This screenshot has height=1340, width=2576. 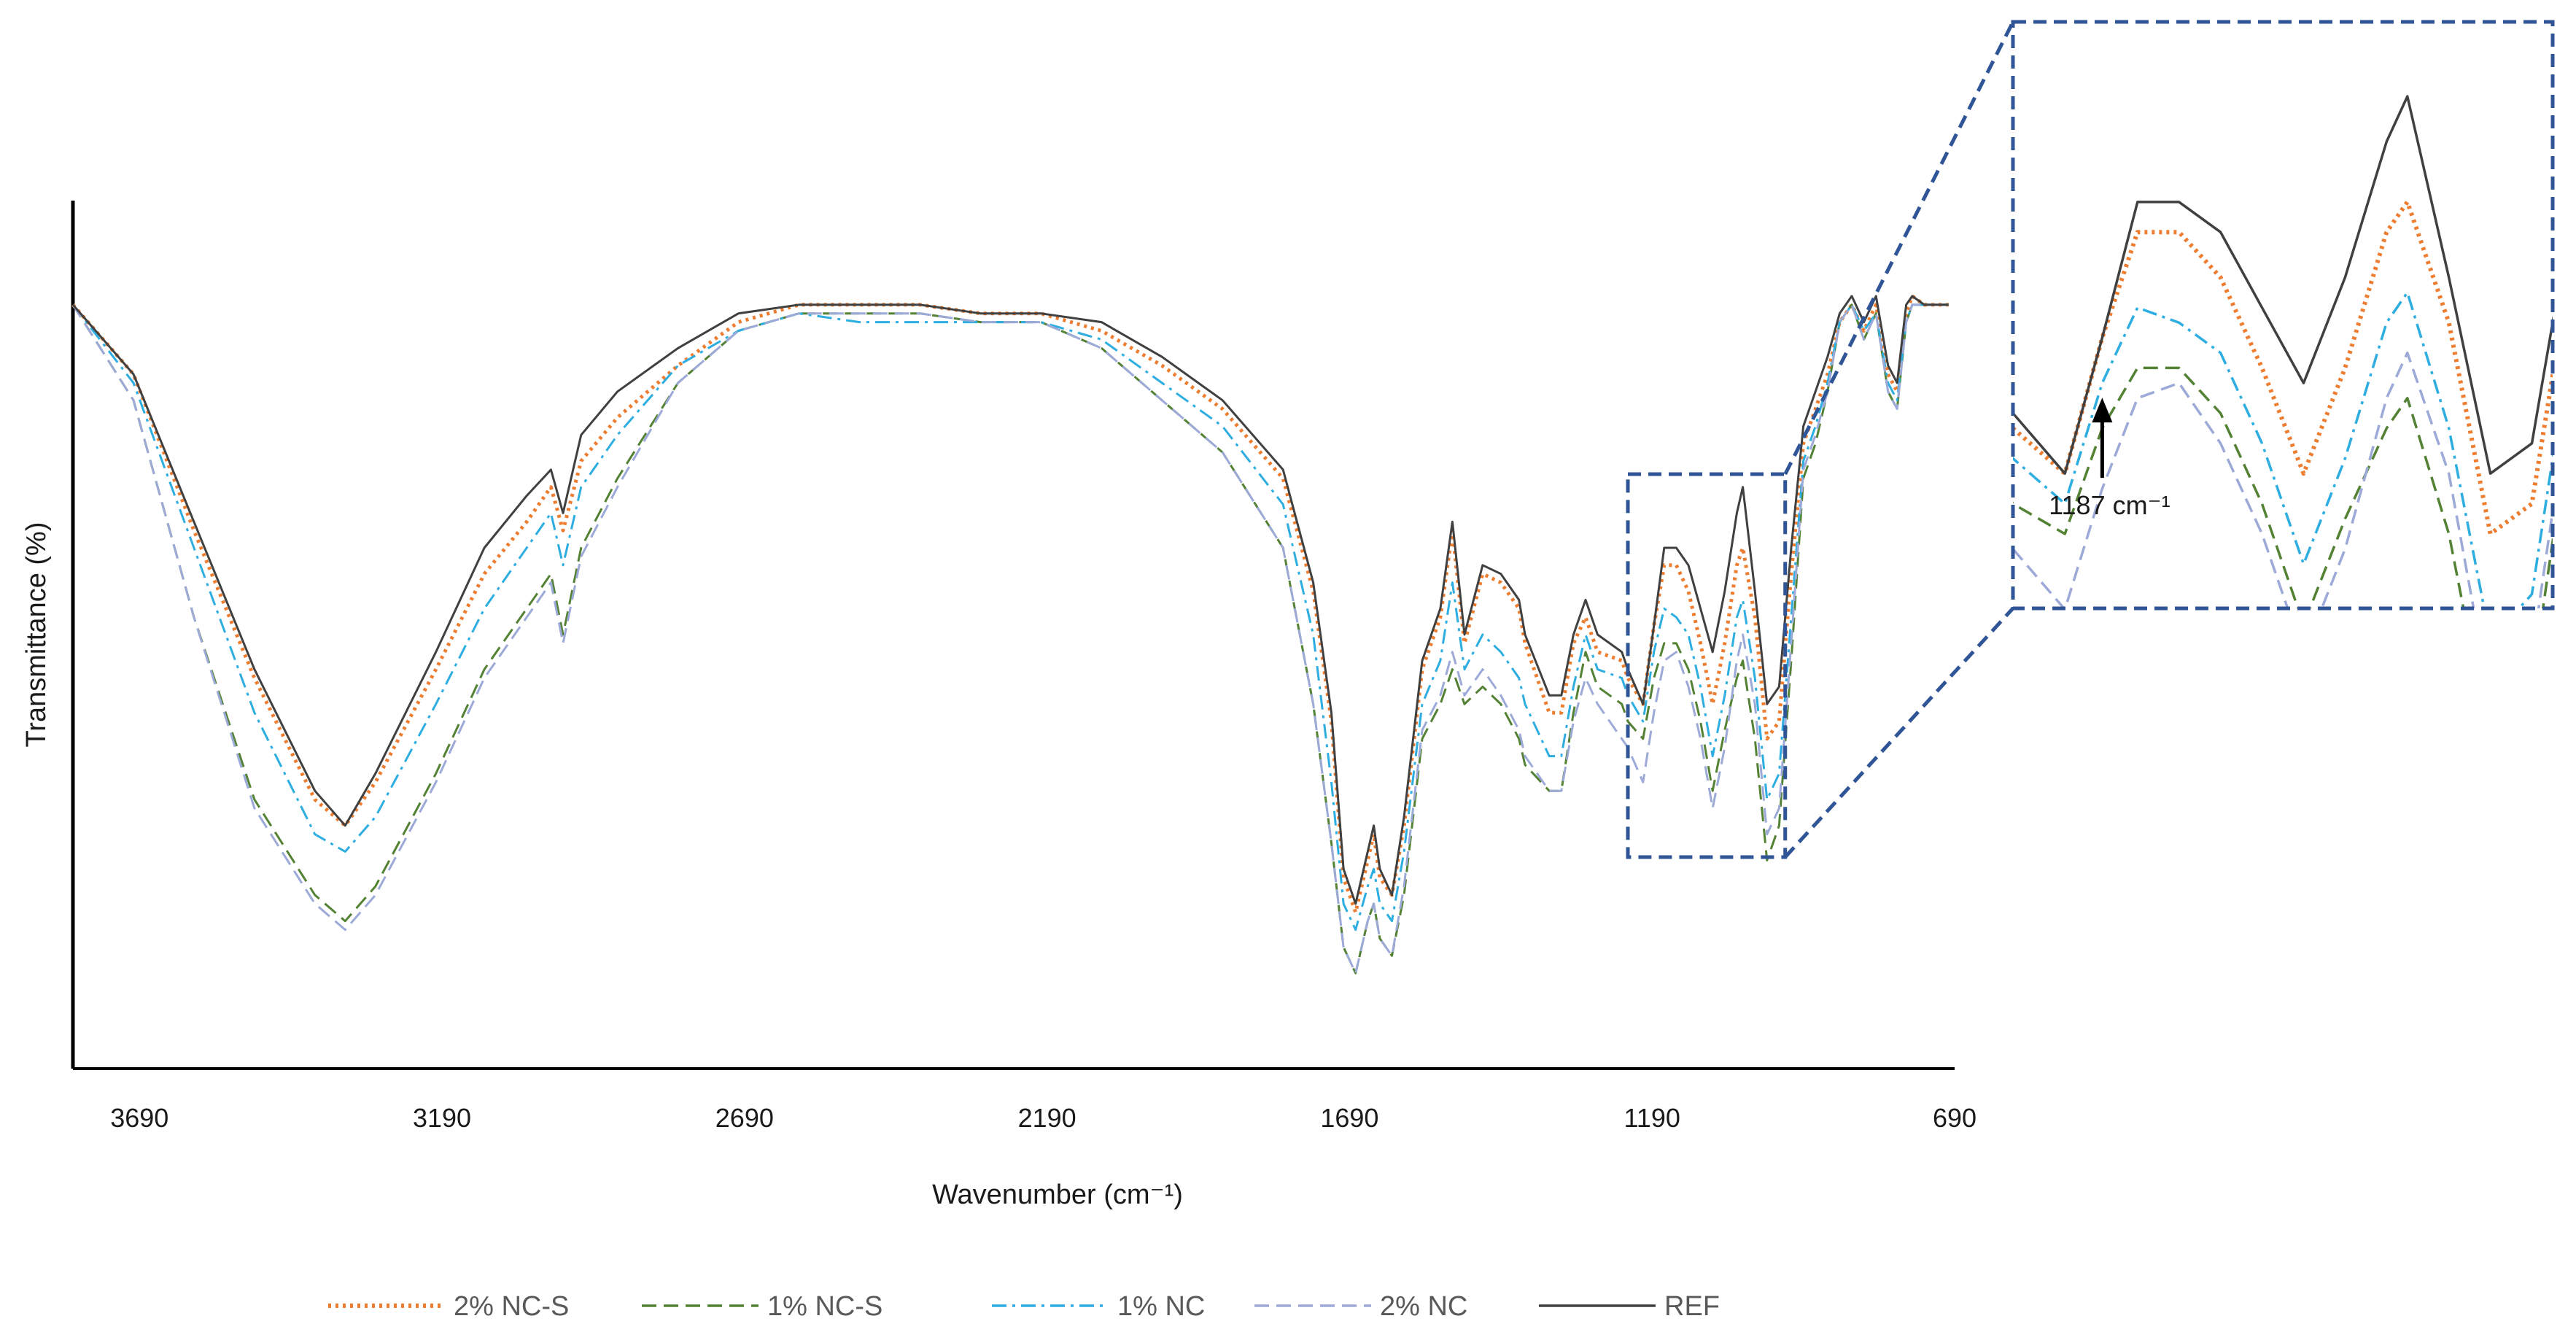 What do you see at coordinates (1955, 1118) in the screenshot?
I see `x-tick-label: 690` at bounding box center [1955, 1118].